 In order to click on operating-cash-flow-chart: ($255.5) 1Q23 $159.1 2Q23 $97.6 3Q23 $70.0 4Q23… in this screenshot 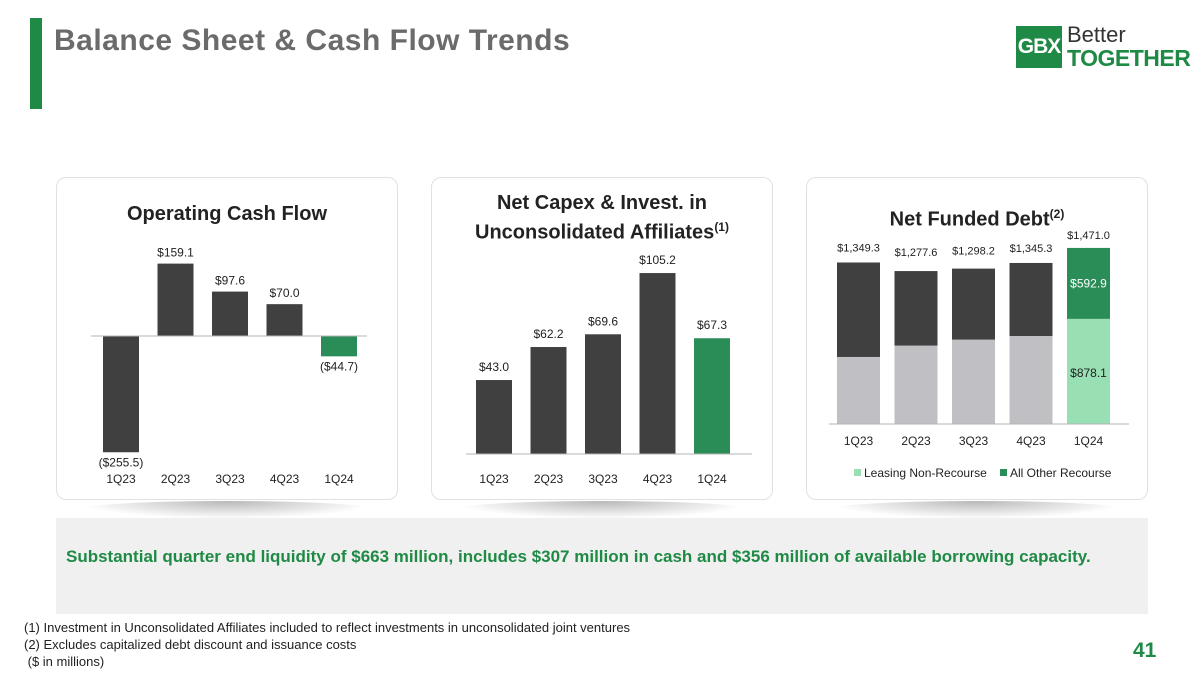, I will do `click(229, 366)`.